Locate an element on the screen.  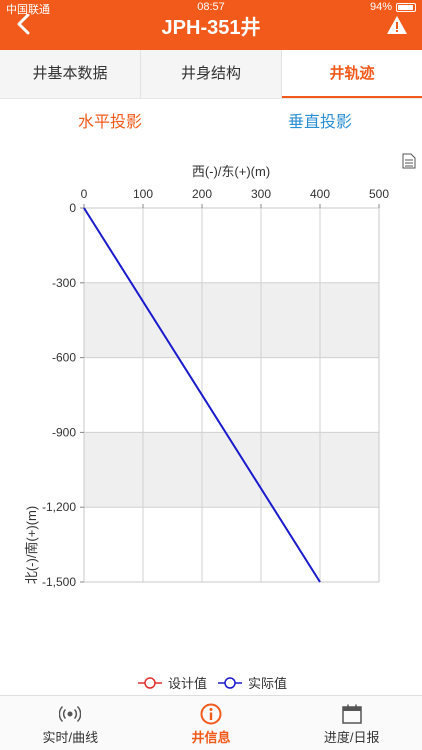
tab-well-structure: 井身结构 is located at coordinates (211, 74).